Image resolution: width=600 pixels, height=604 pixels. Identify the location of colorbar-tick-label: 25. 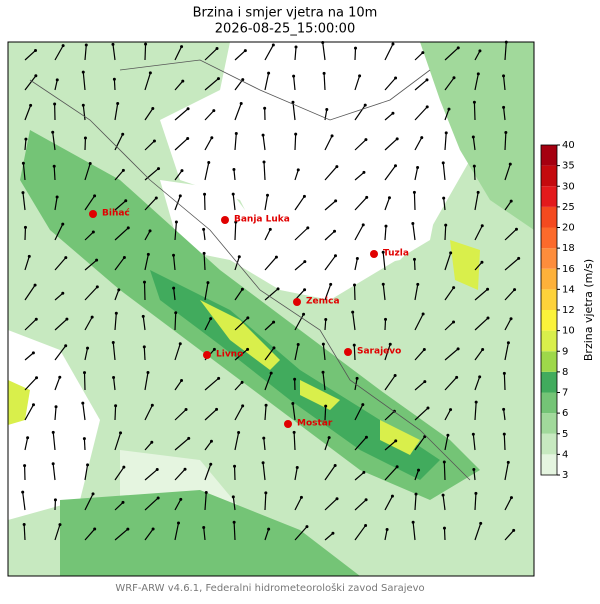
(568, 207).